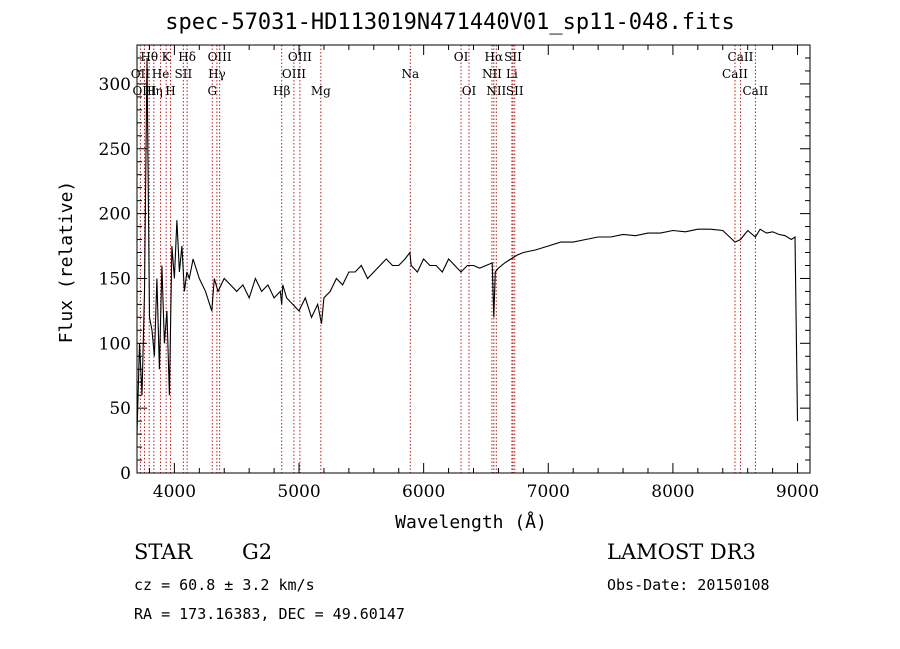 This screenshot has height=649, width=900. I want to click on y-tick-label: 50, so click(120, 409).